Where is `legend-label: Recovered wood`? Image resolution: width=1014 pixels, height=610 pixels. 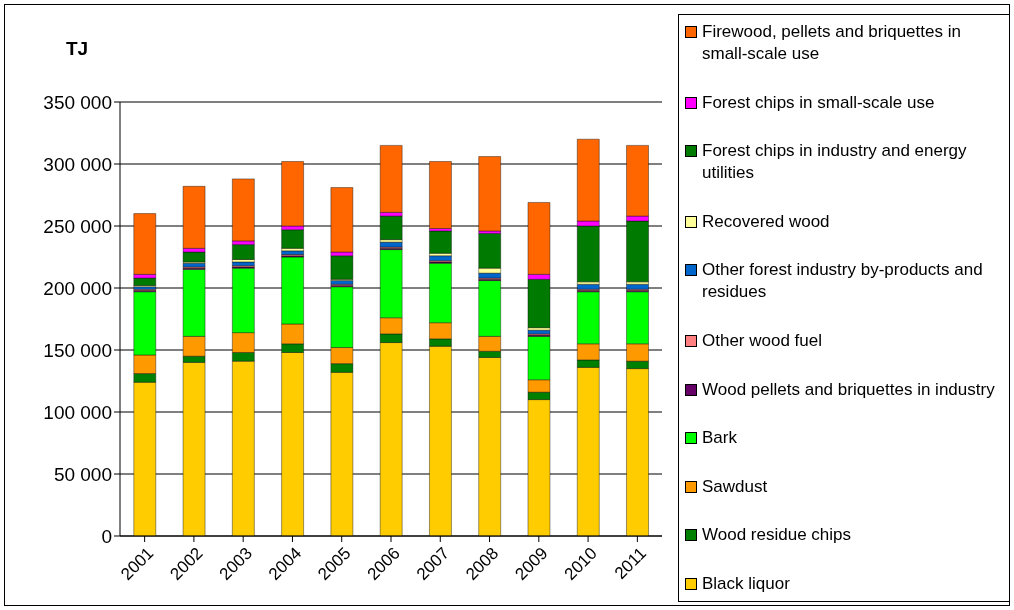
legend-label: Recovered wood is located at coordinates (766, 221).